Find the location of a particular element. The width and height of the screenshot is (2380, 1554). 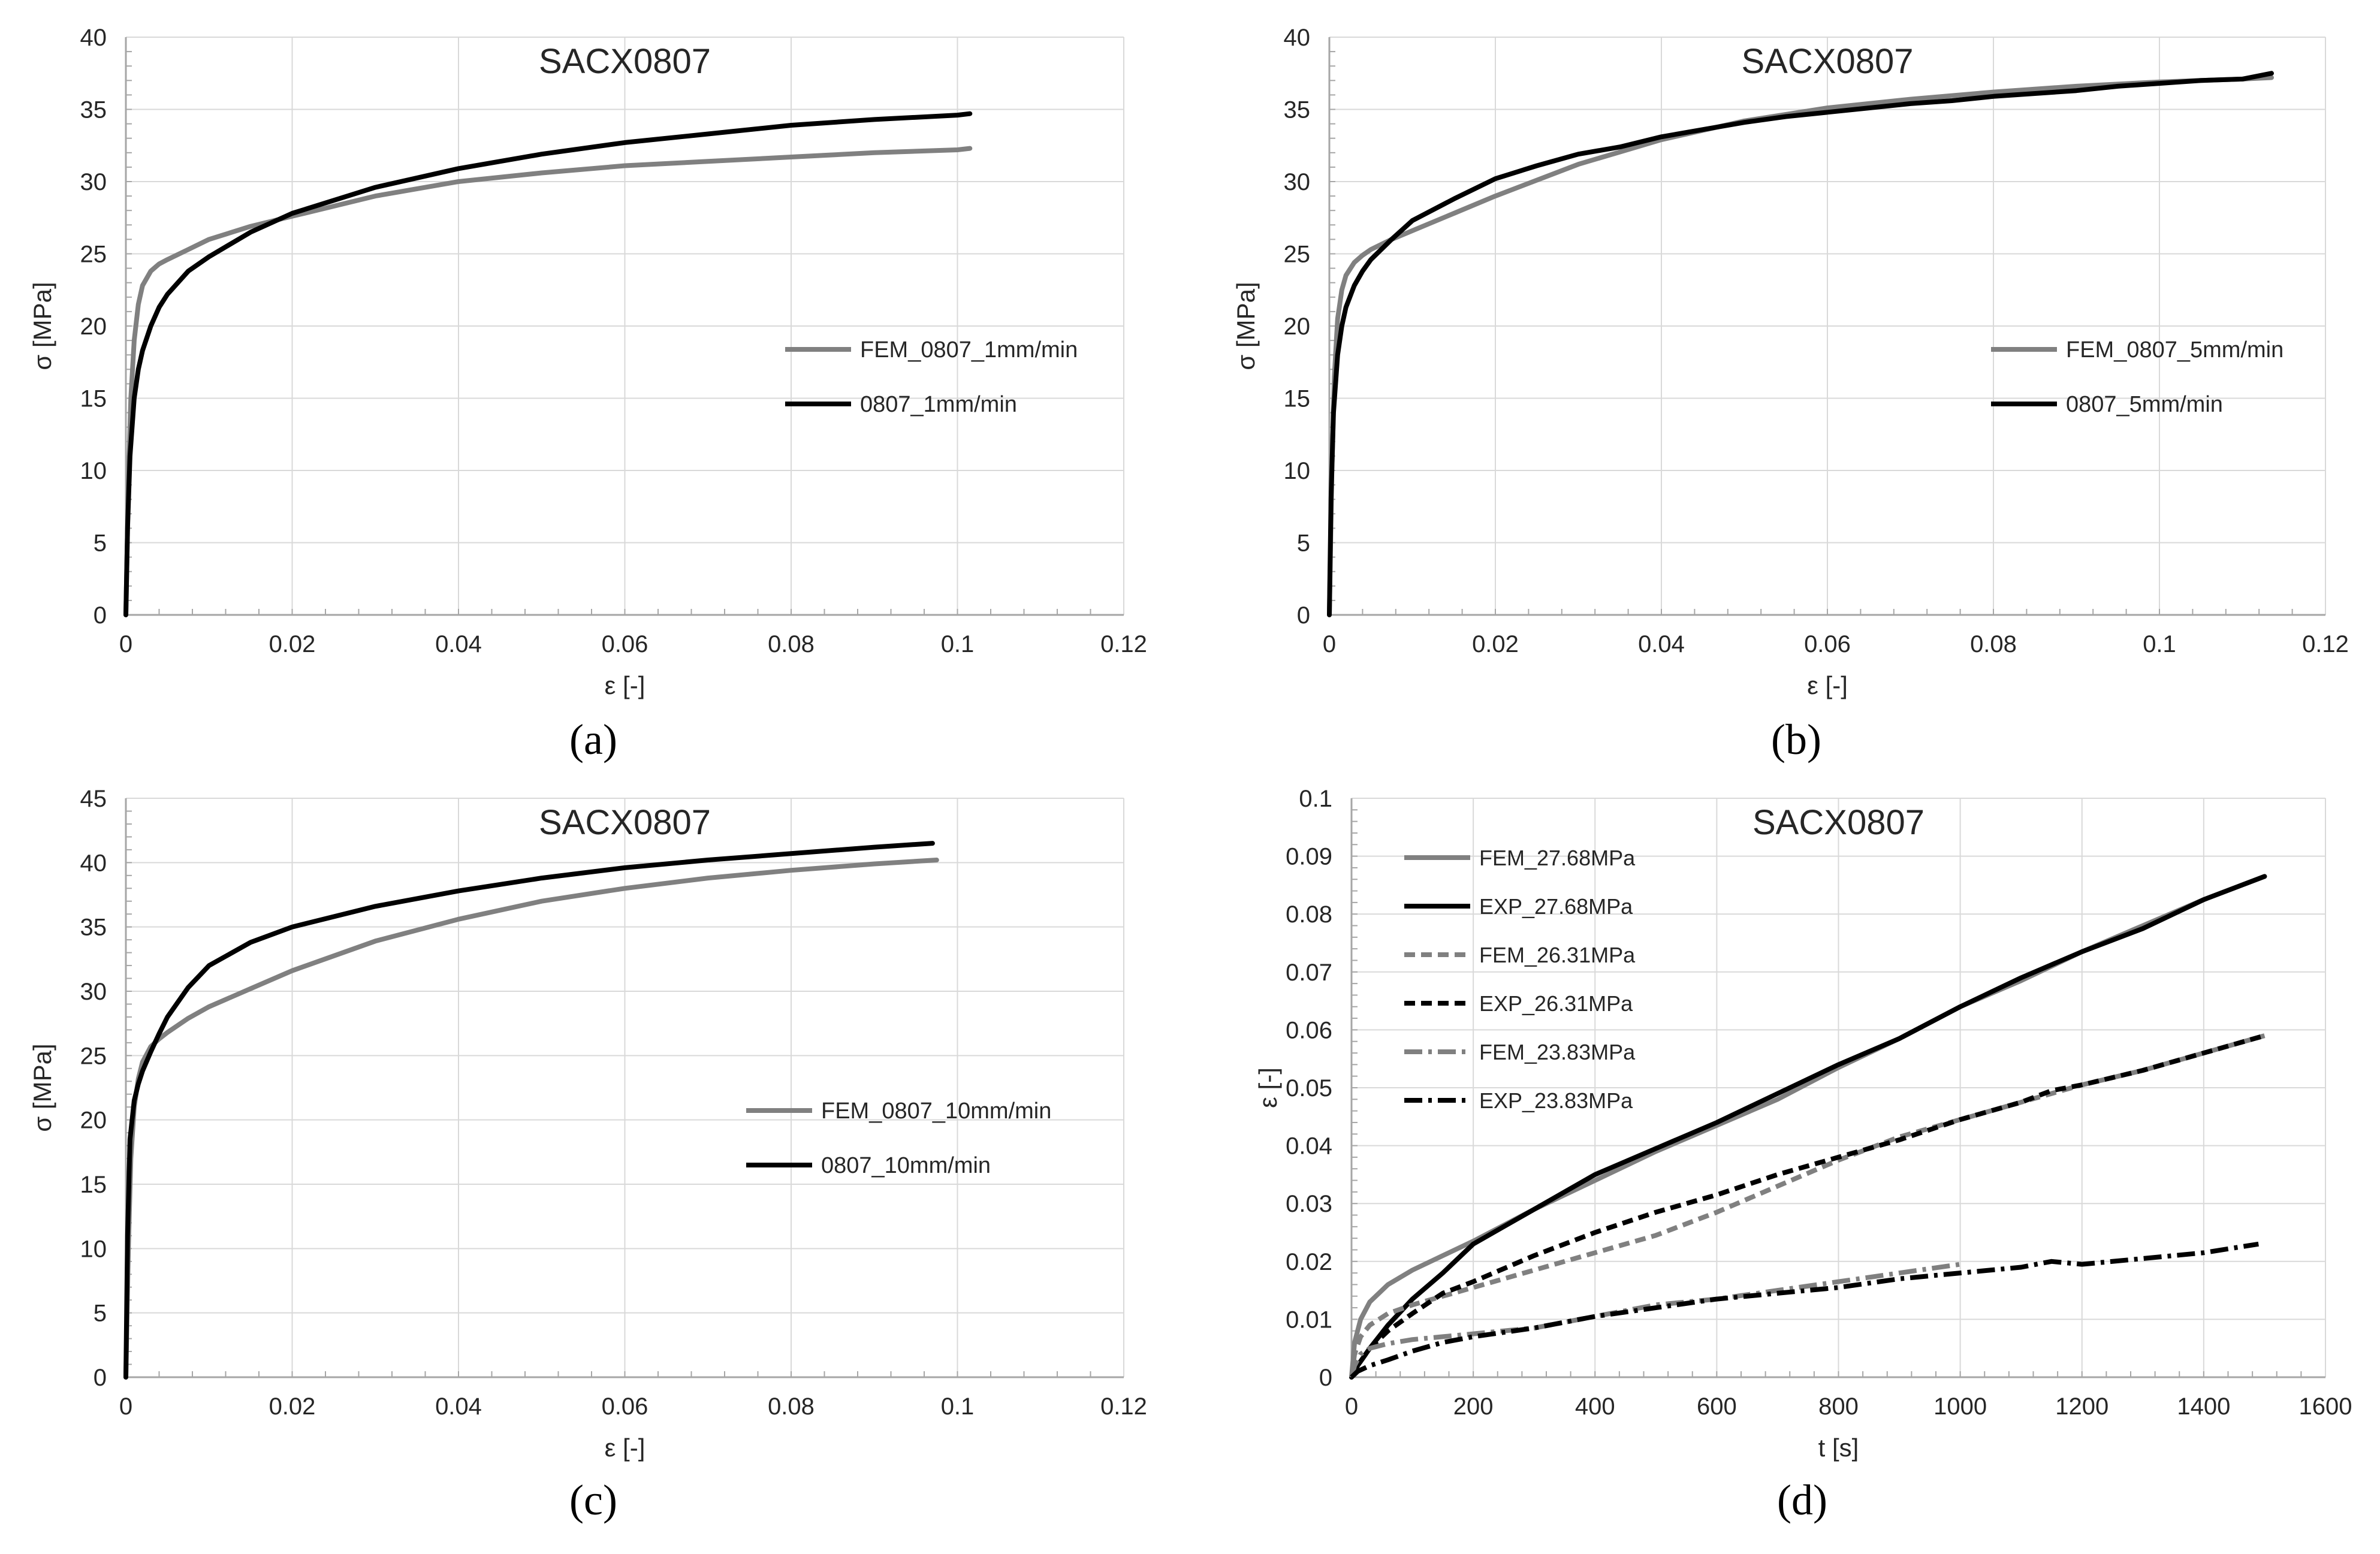

legend-label: FEM_27.68MPa is located at coordinates (1558, 858).